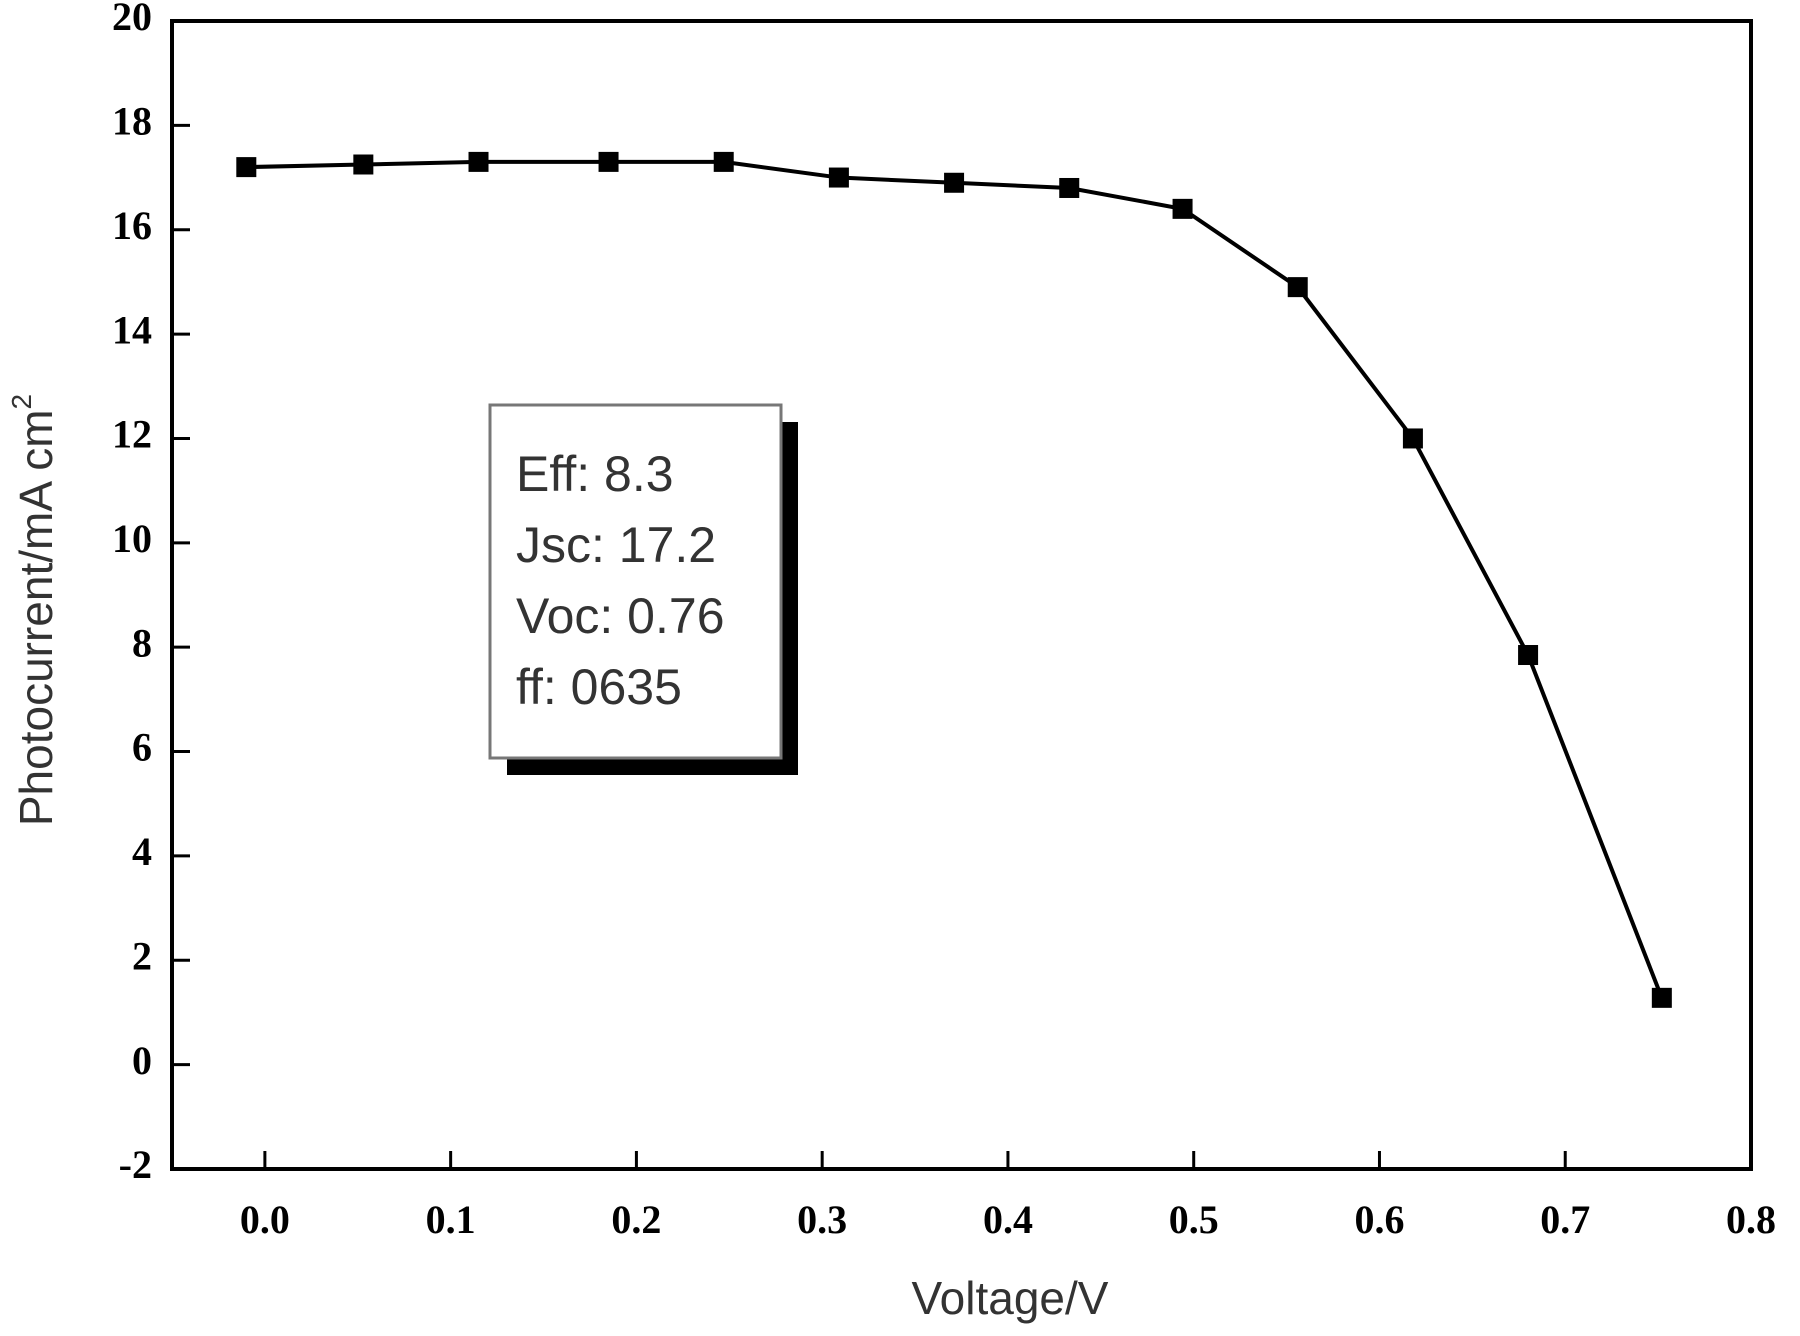  Describe the element at coordinates (599, 687) in the screenshot. I see `annotation-text: ff: 0635` at that location.